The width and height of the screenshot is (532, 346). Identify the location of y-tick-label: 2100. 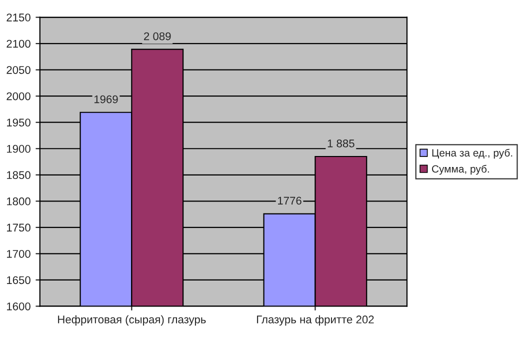
(18, 44).